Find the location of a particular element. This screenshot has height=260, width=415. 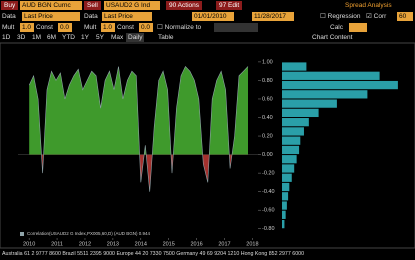

calc-select is located at coordinates (358, 27).